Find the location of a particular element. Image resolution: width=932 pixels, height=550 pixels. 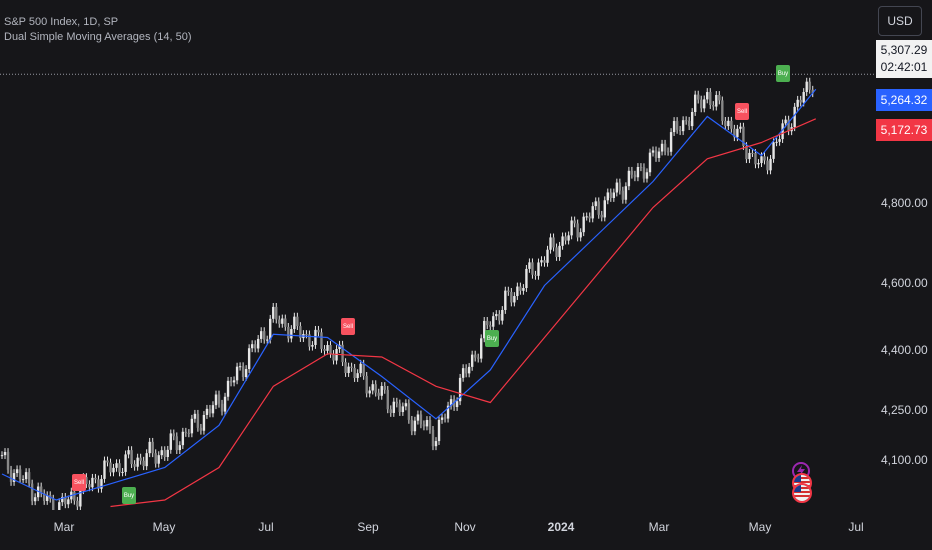

symbol-title: S&P 500 Index, 1D, SP is located at coordinates (61, 22).